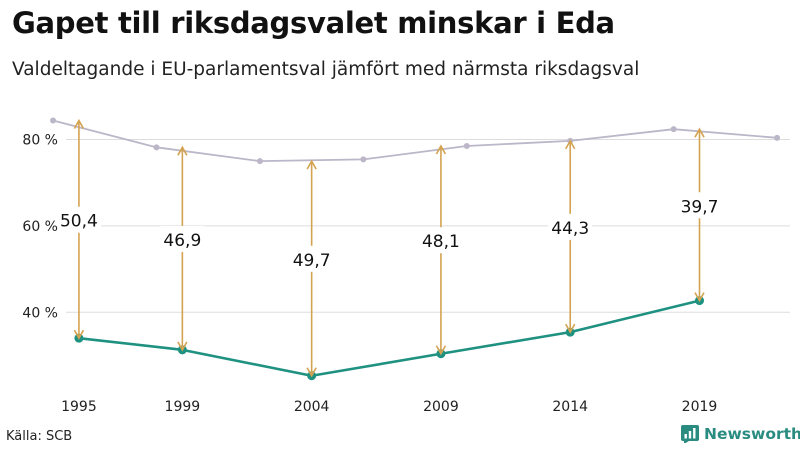 The width and height of the screenshot is (800, 450). What do you see at coordinates (40, 227) in the screenshot?
I see `y-tick-label: 60 %` at bounding box center [40, 227].